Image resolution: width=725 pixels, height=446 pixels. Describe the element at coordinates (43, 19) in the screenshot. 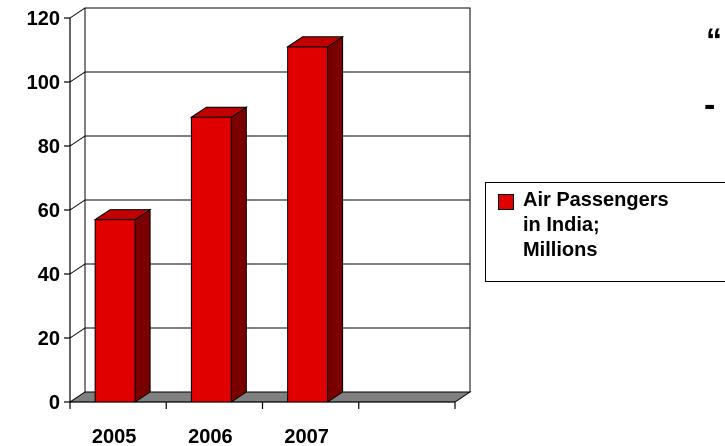

I see `y-tick-label: 120` at that location.